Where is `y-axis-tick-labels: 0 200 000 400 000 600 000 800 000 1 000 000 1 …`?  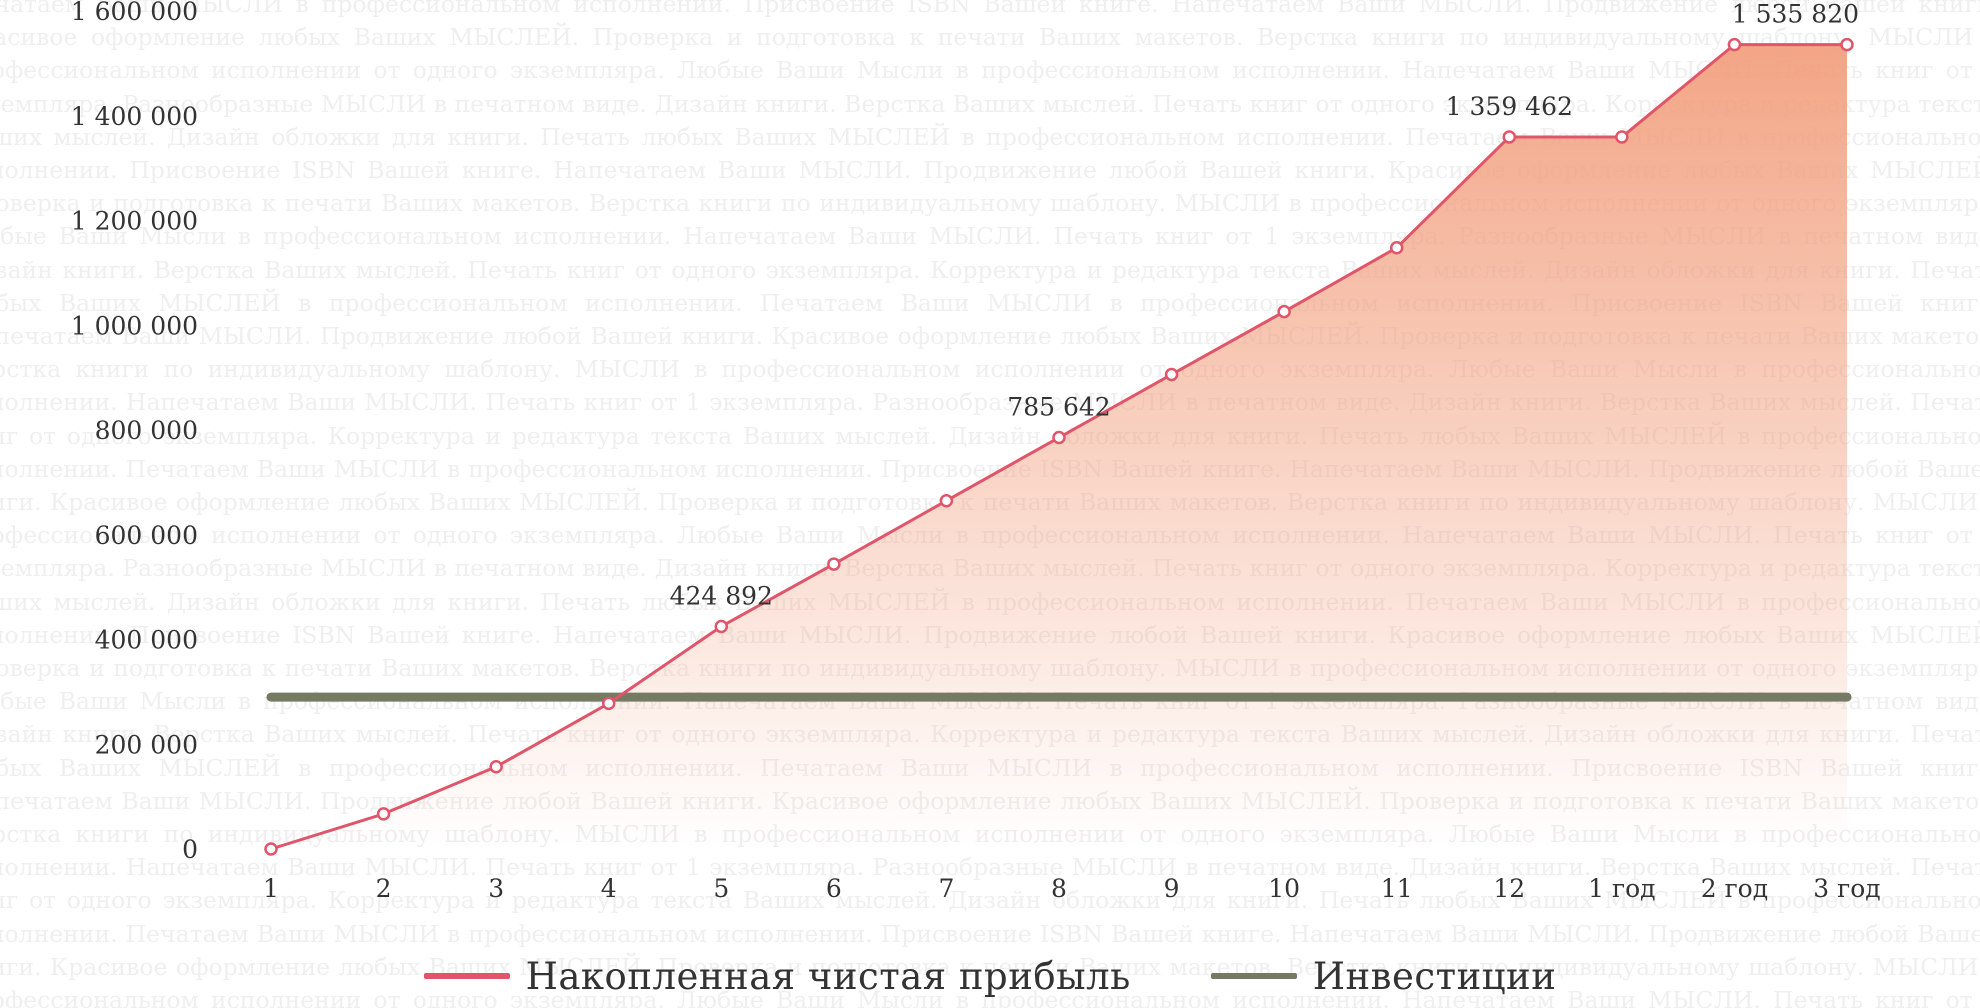 y-axis-tick-labels: 0 200 000 400 000 600 000 800 000 1 000 000 1 … is located at coordinates (134, 432).